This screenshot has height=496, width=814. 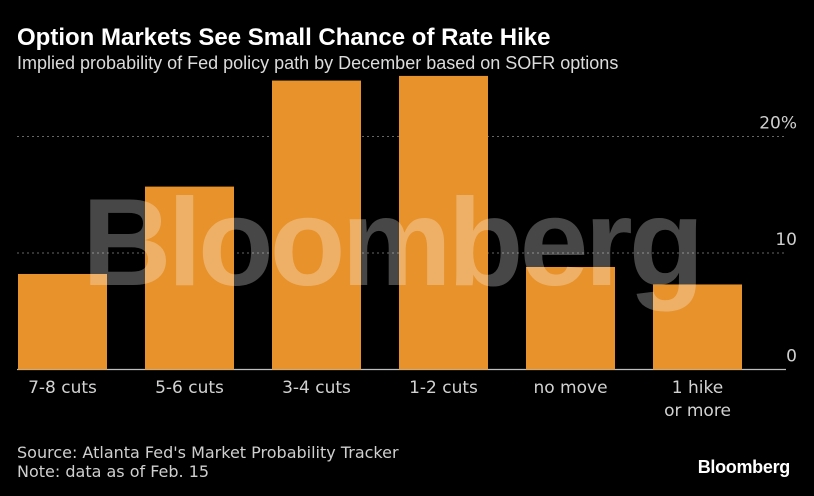 What do you see at coordinates (786, 240) in the screenshot?
I see `y-tick-label: 10` at bounding box center [786, 240].